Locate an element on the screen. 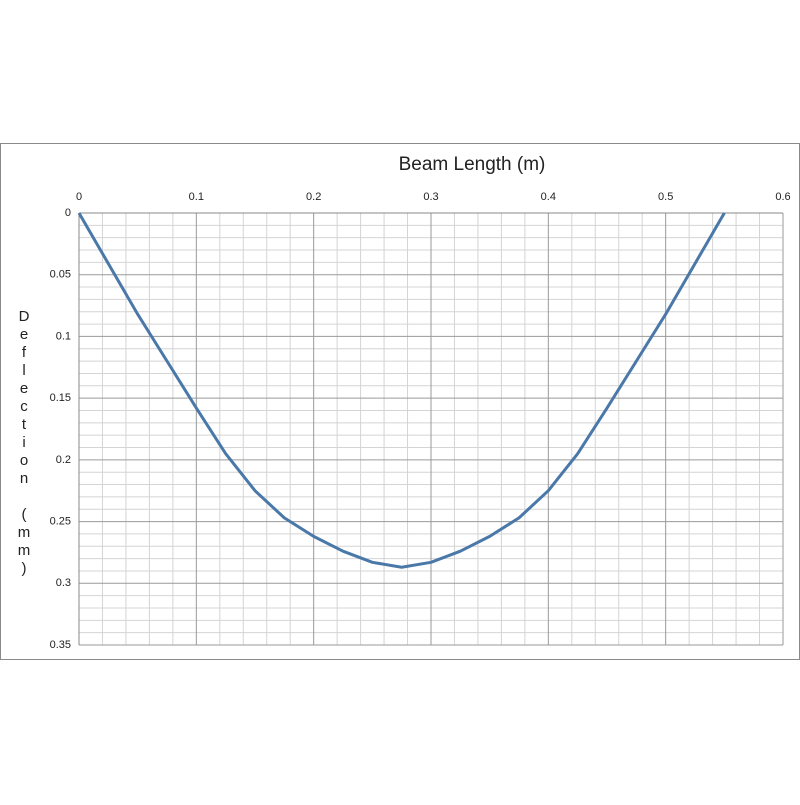 This screenshot has width=800, height=805. x-tick-label: 0 is located at coordinates (79, 197).